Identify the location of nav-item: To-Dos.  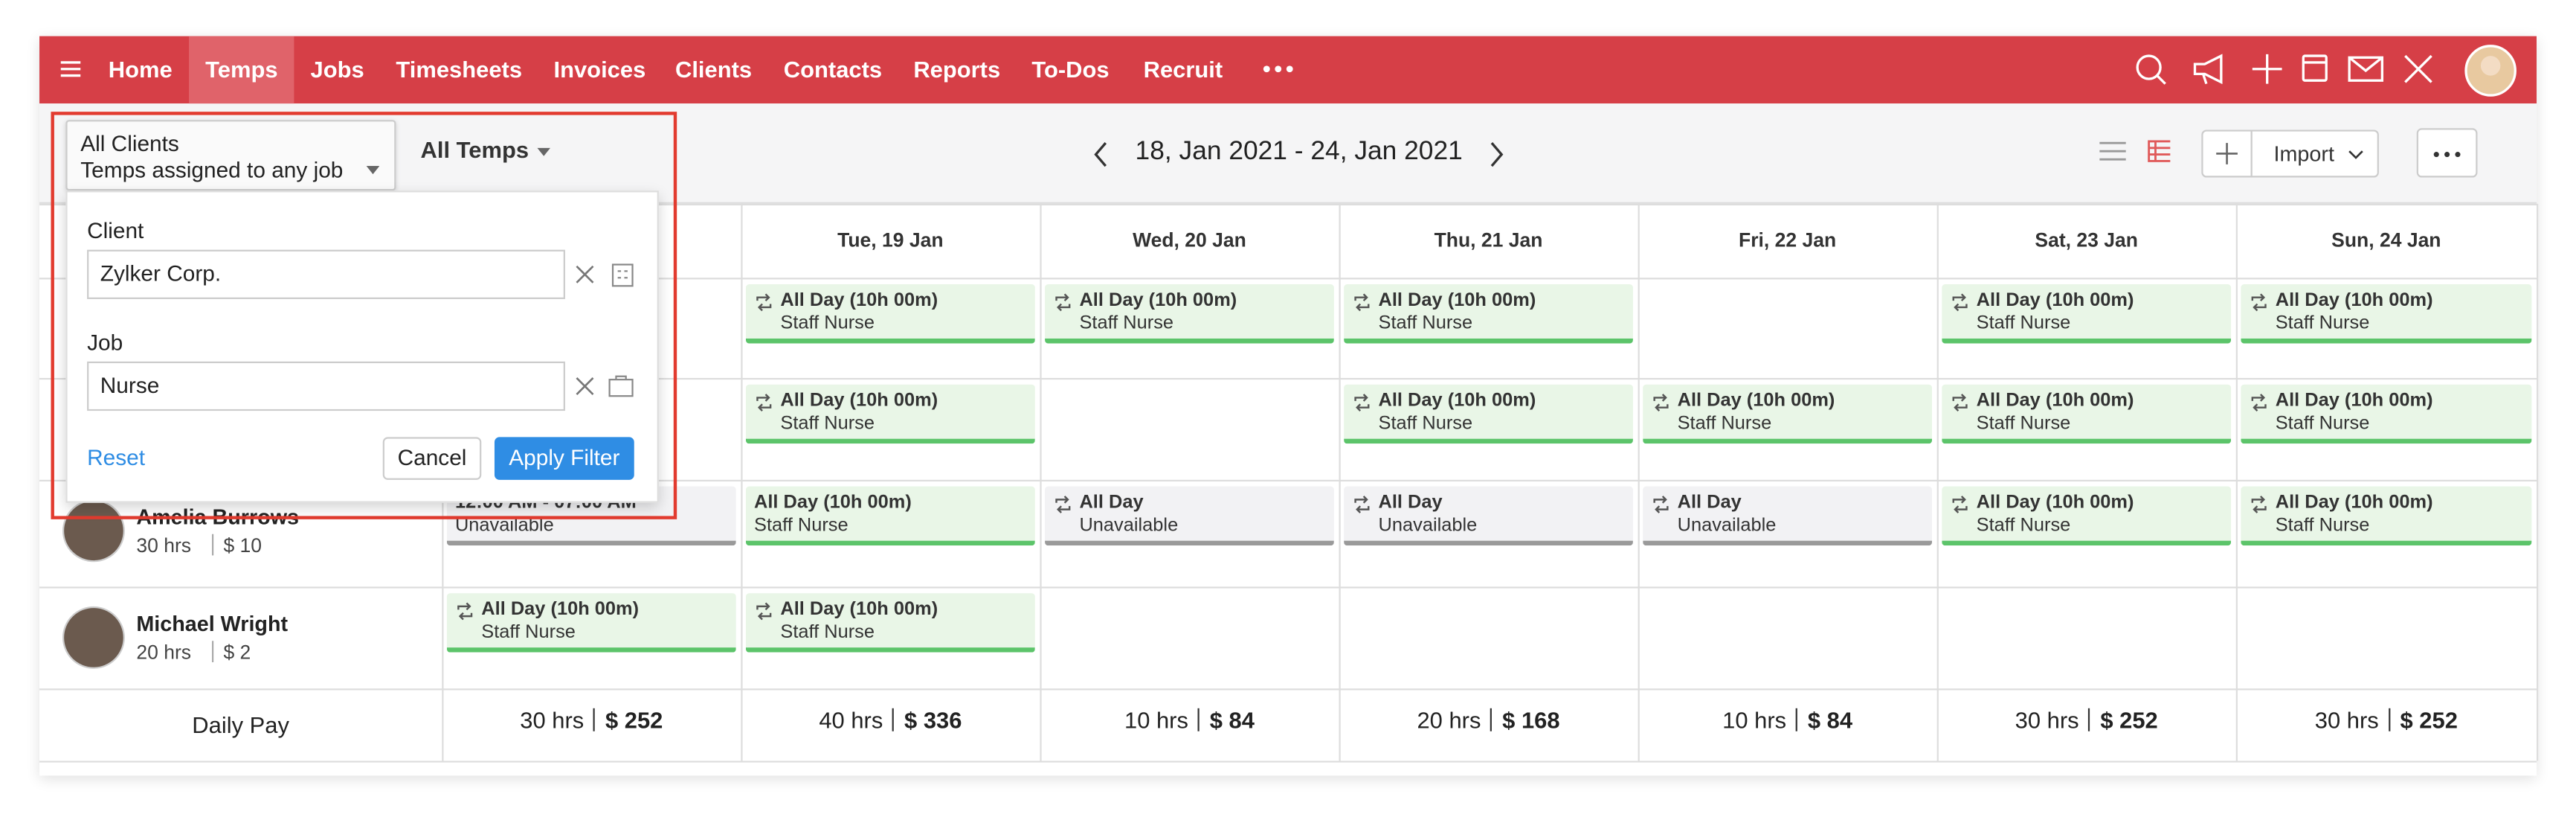
(1070, 69).